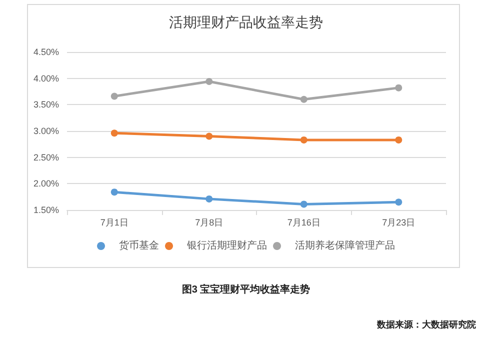 The image size is (492, 343). Describe the element at coordinates (246, 290) in the screenshot. I see `caption: 图3 宝宝理财平均收益率走势` at that location.